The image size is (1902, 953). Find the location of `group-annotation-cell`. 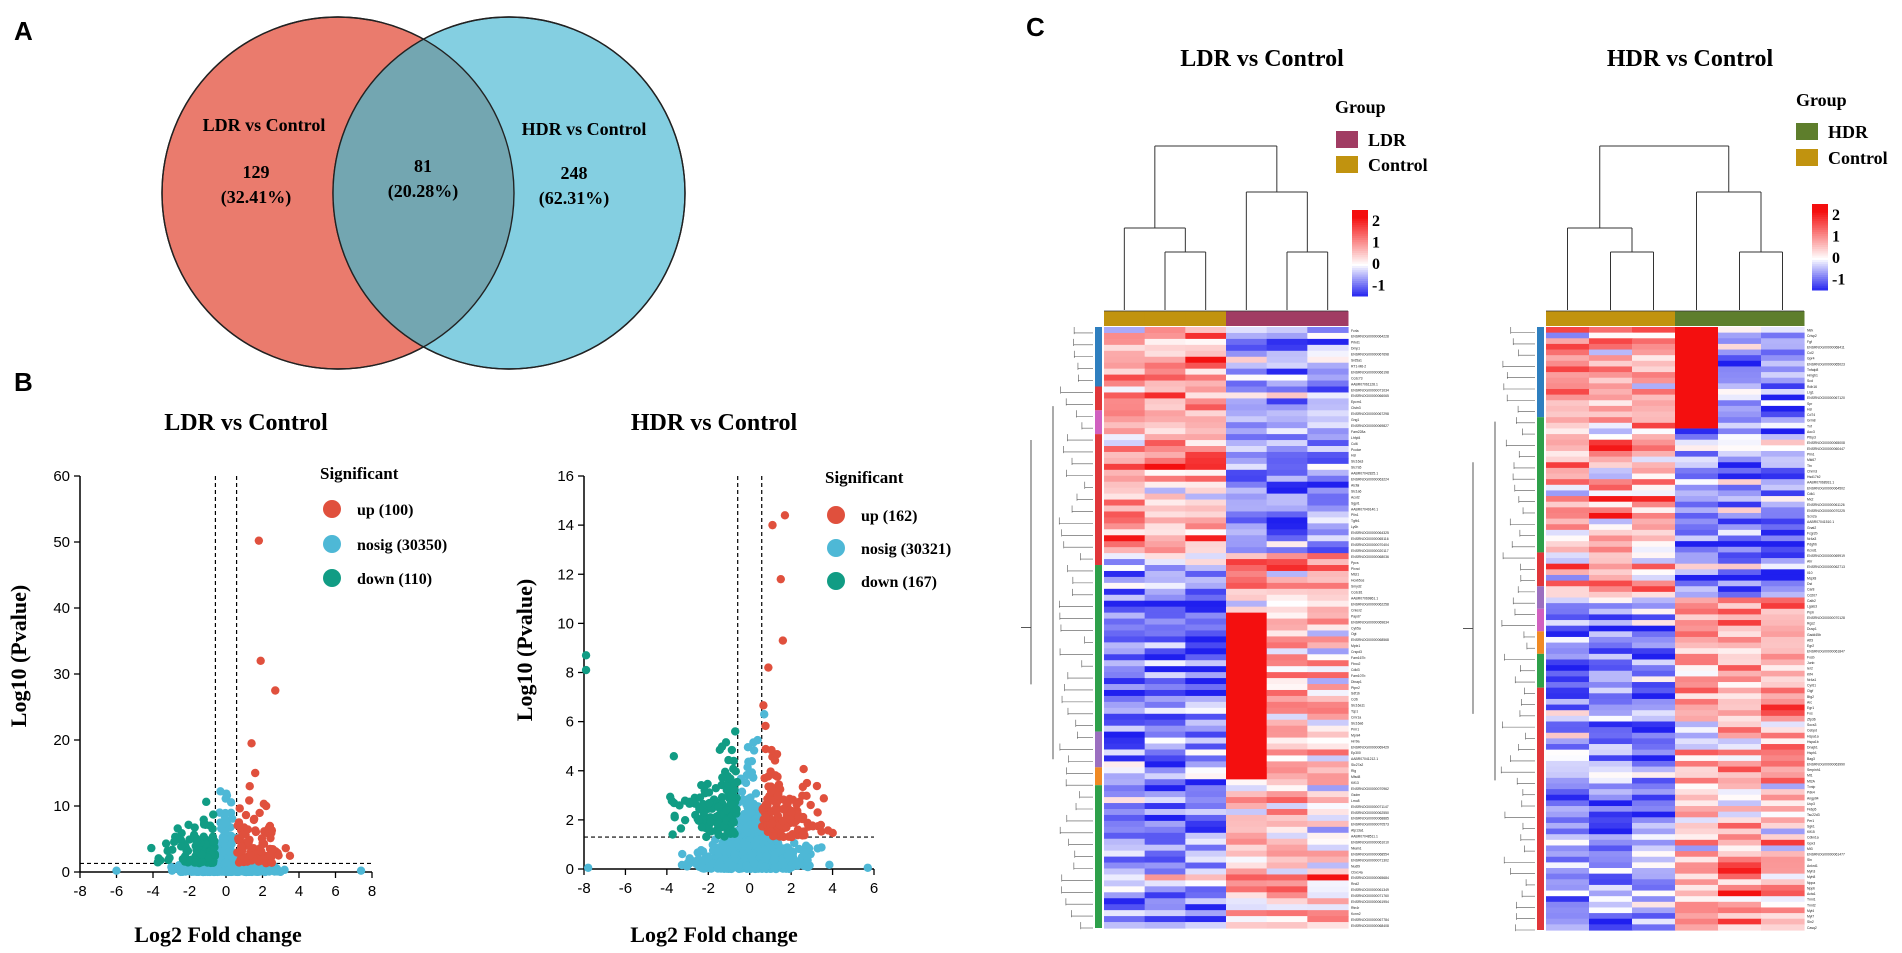

group-annotation-cell is located at coordinates (1125, 318).